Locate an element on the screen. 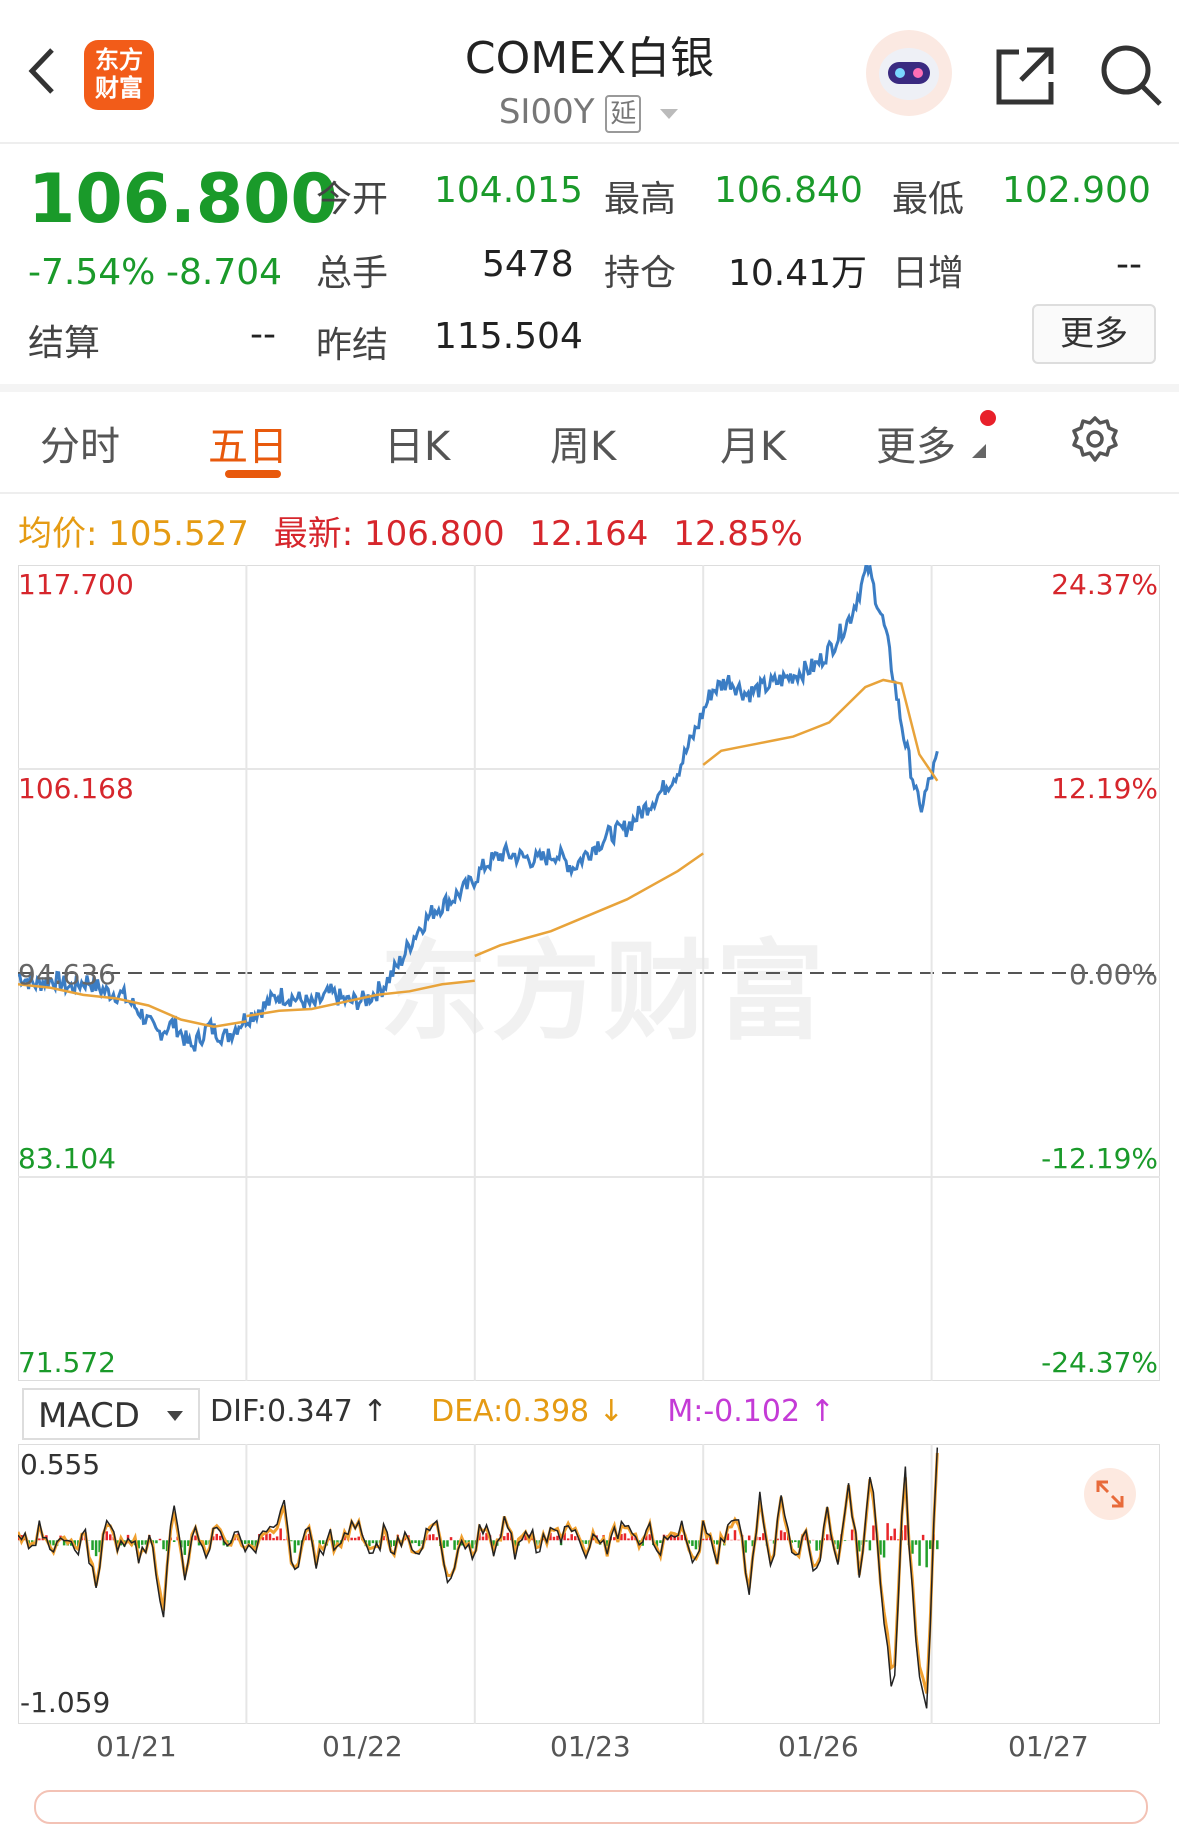  y-tick-left-3: 83.104 is located at coordinates (67, 1158).